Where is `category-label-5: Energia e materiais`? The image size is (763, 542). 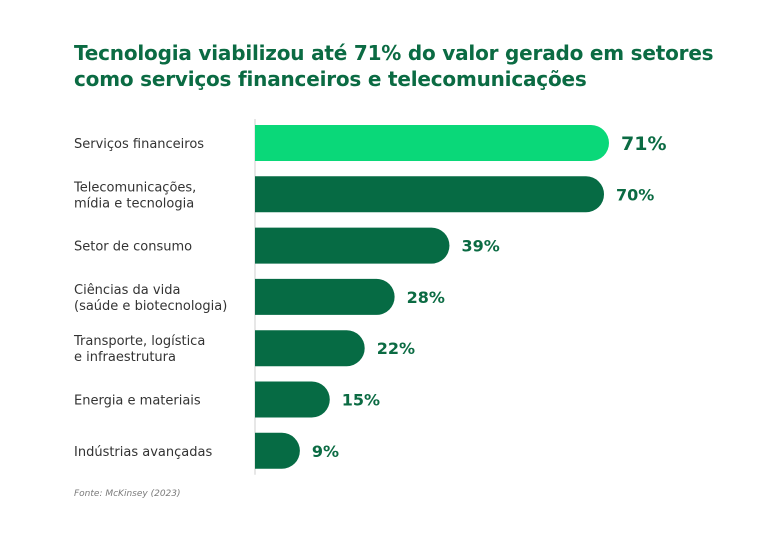
category-label-5: Energia e materiais is located at coordinates (137, 401).